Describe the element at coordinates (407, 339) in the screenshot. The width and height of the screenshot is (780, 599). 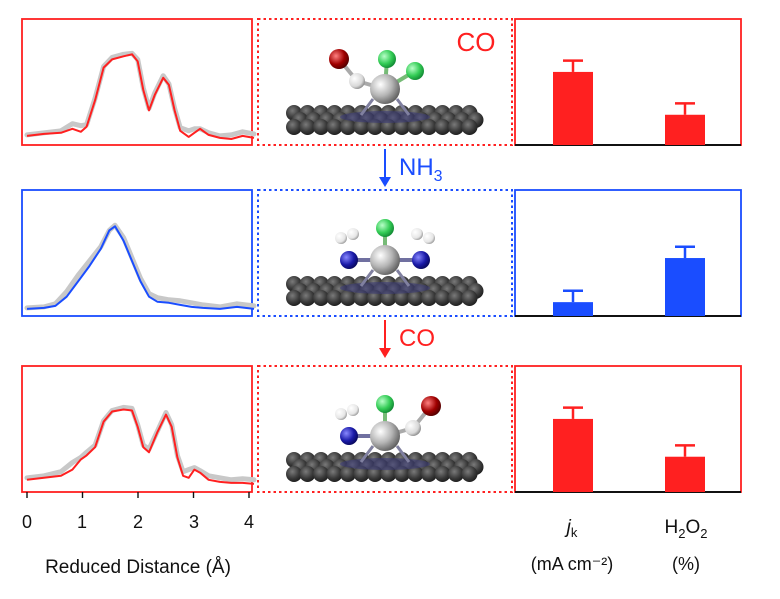
I see `transition-arrow-2: CO` at that location.